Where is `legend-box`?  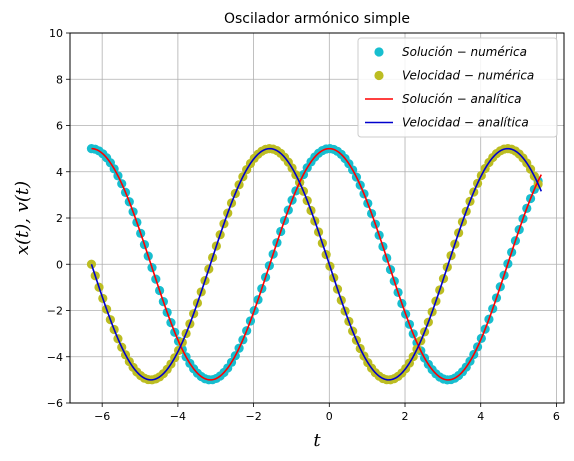 legend-box is located at coordinates (457, 87).